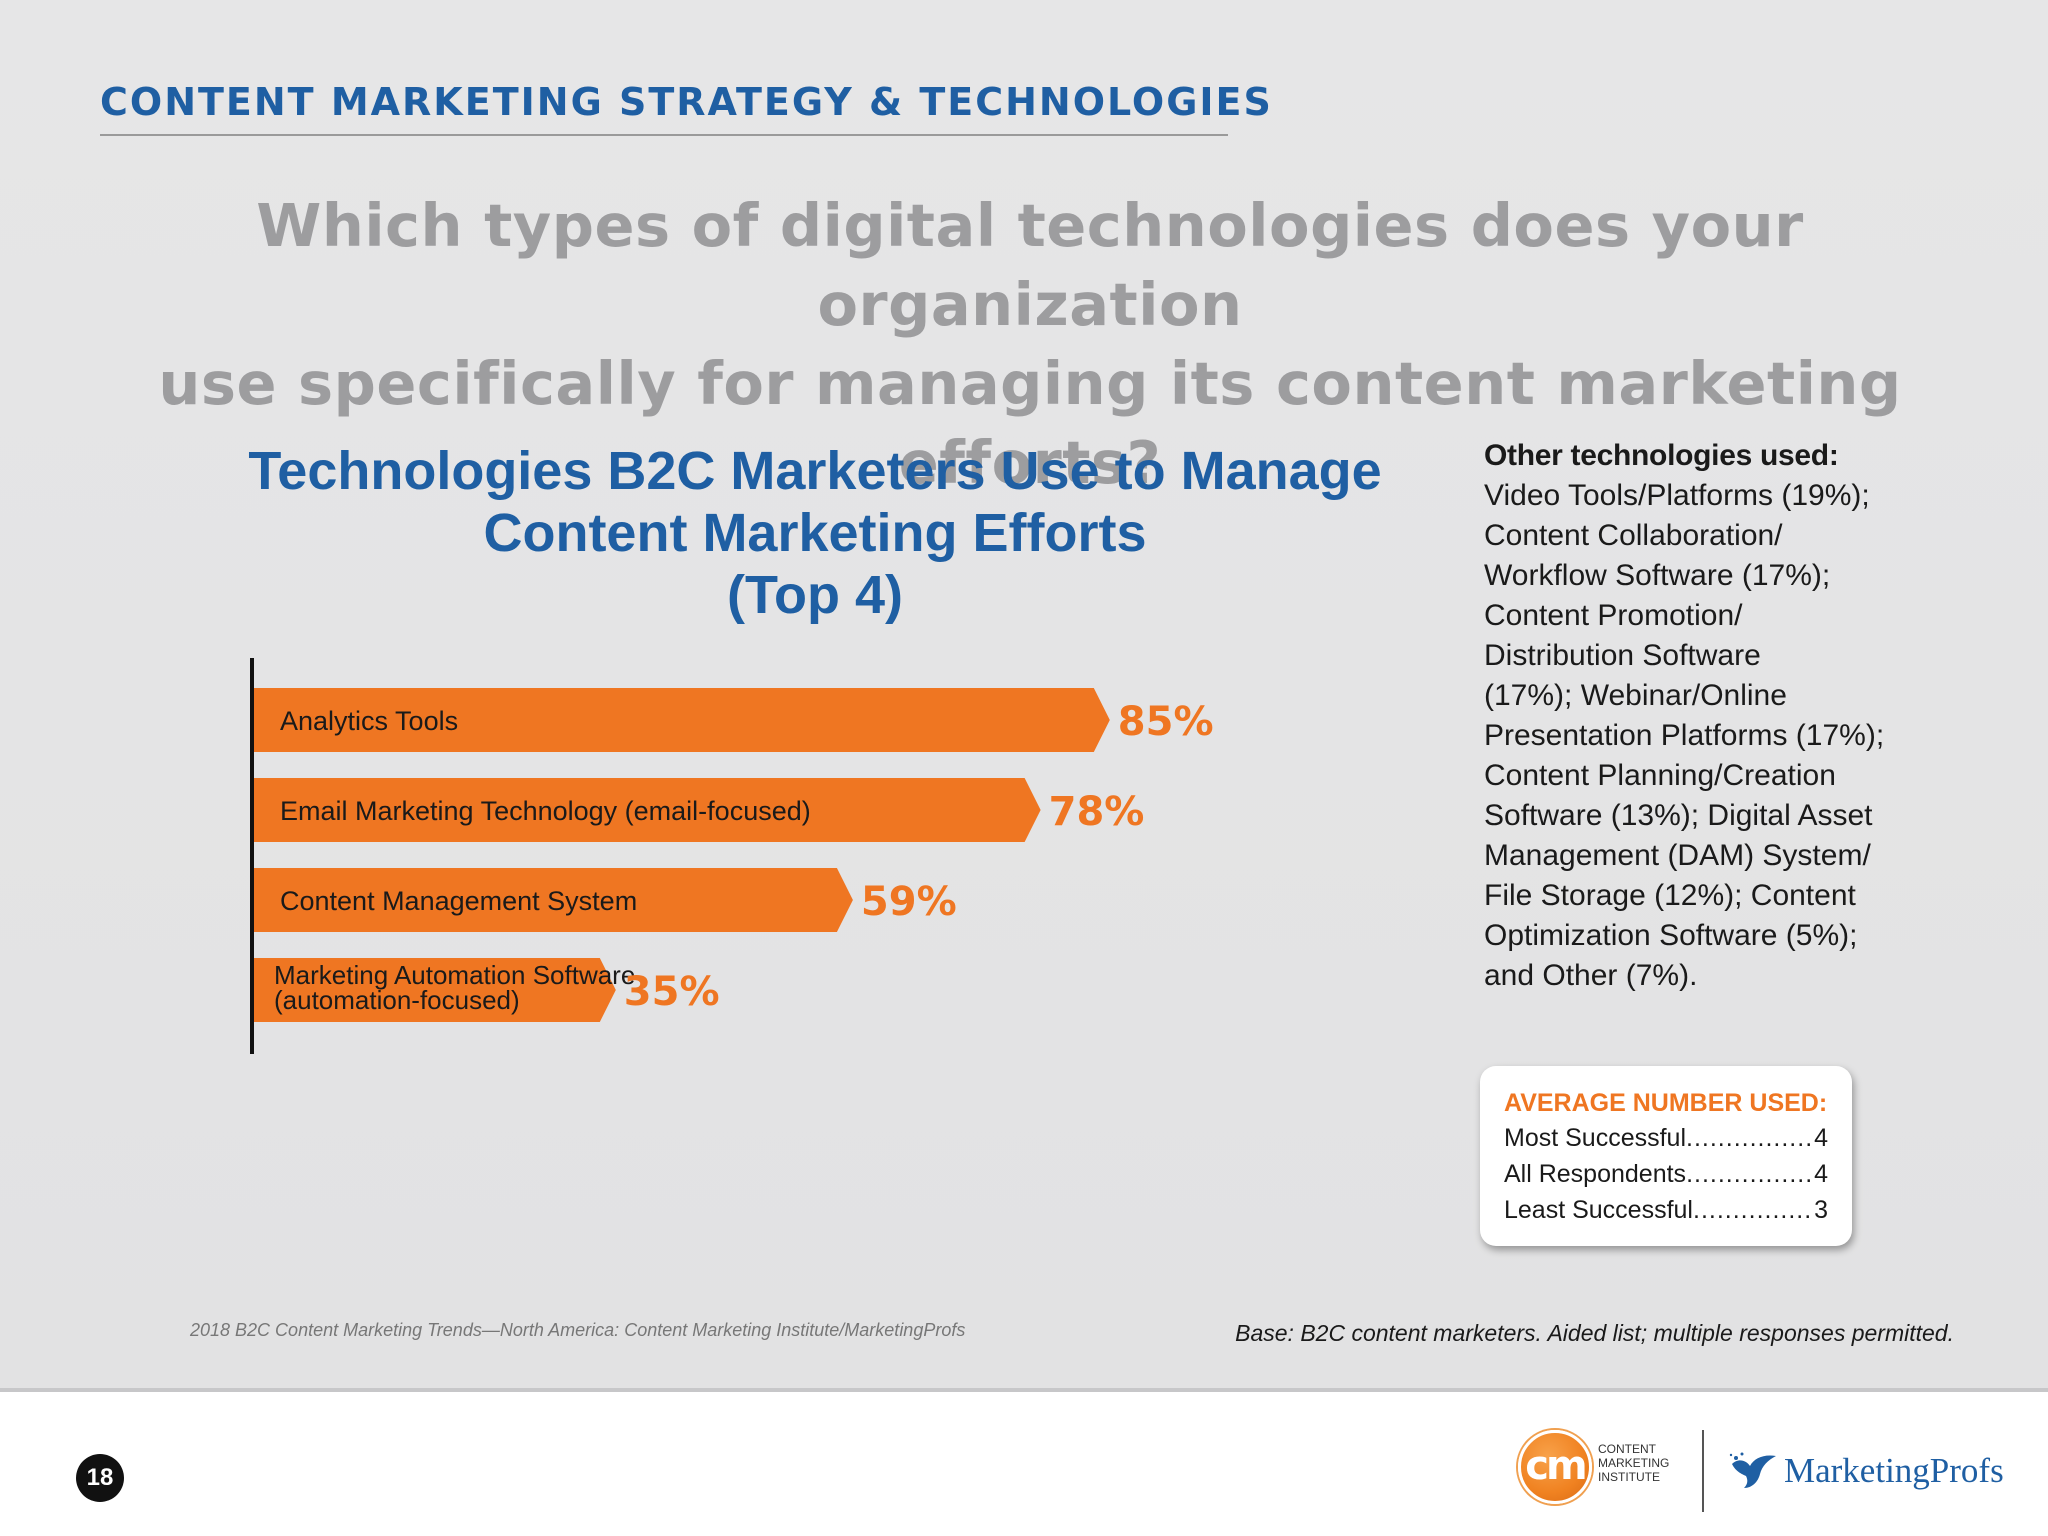 Image resolution: width=2048 pixels, height=1536 pixels. What do you see at coordinates (672, 992) in the screenshot?
I see `bar-value-label: 35%` at bounding box center [672, 992].